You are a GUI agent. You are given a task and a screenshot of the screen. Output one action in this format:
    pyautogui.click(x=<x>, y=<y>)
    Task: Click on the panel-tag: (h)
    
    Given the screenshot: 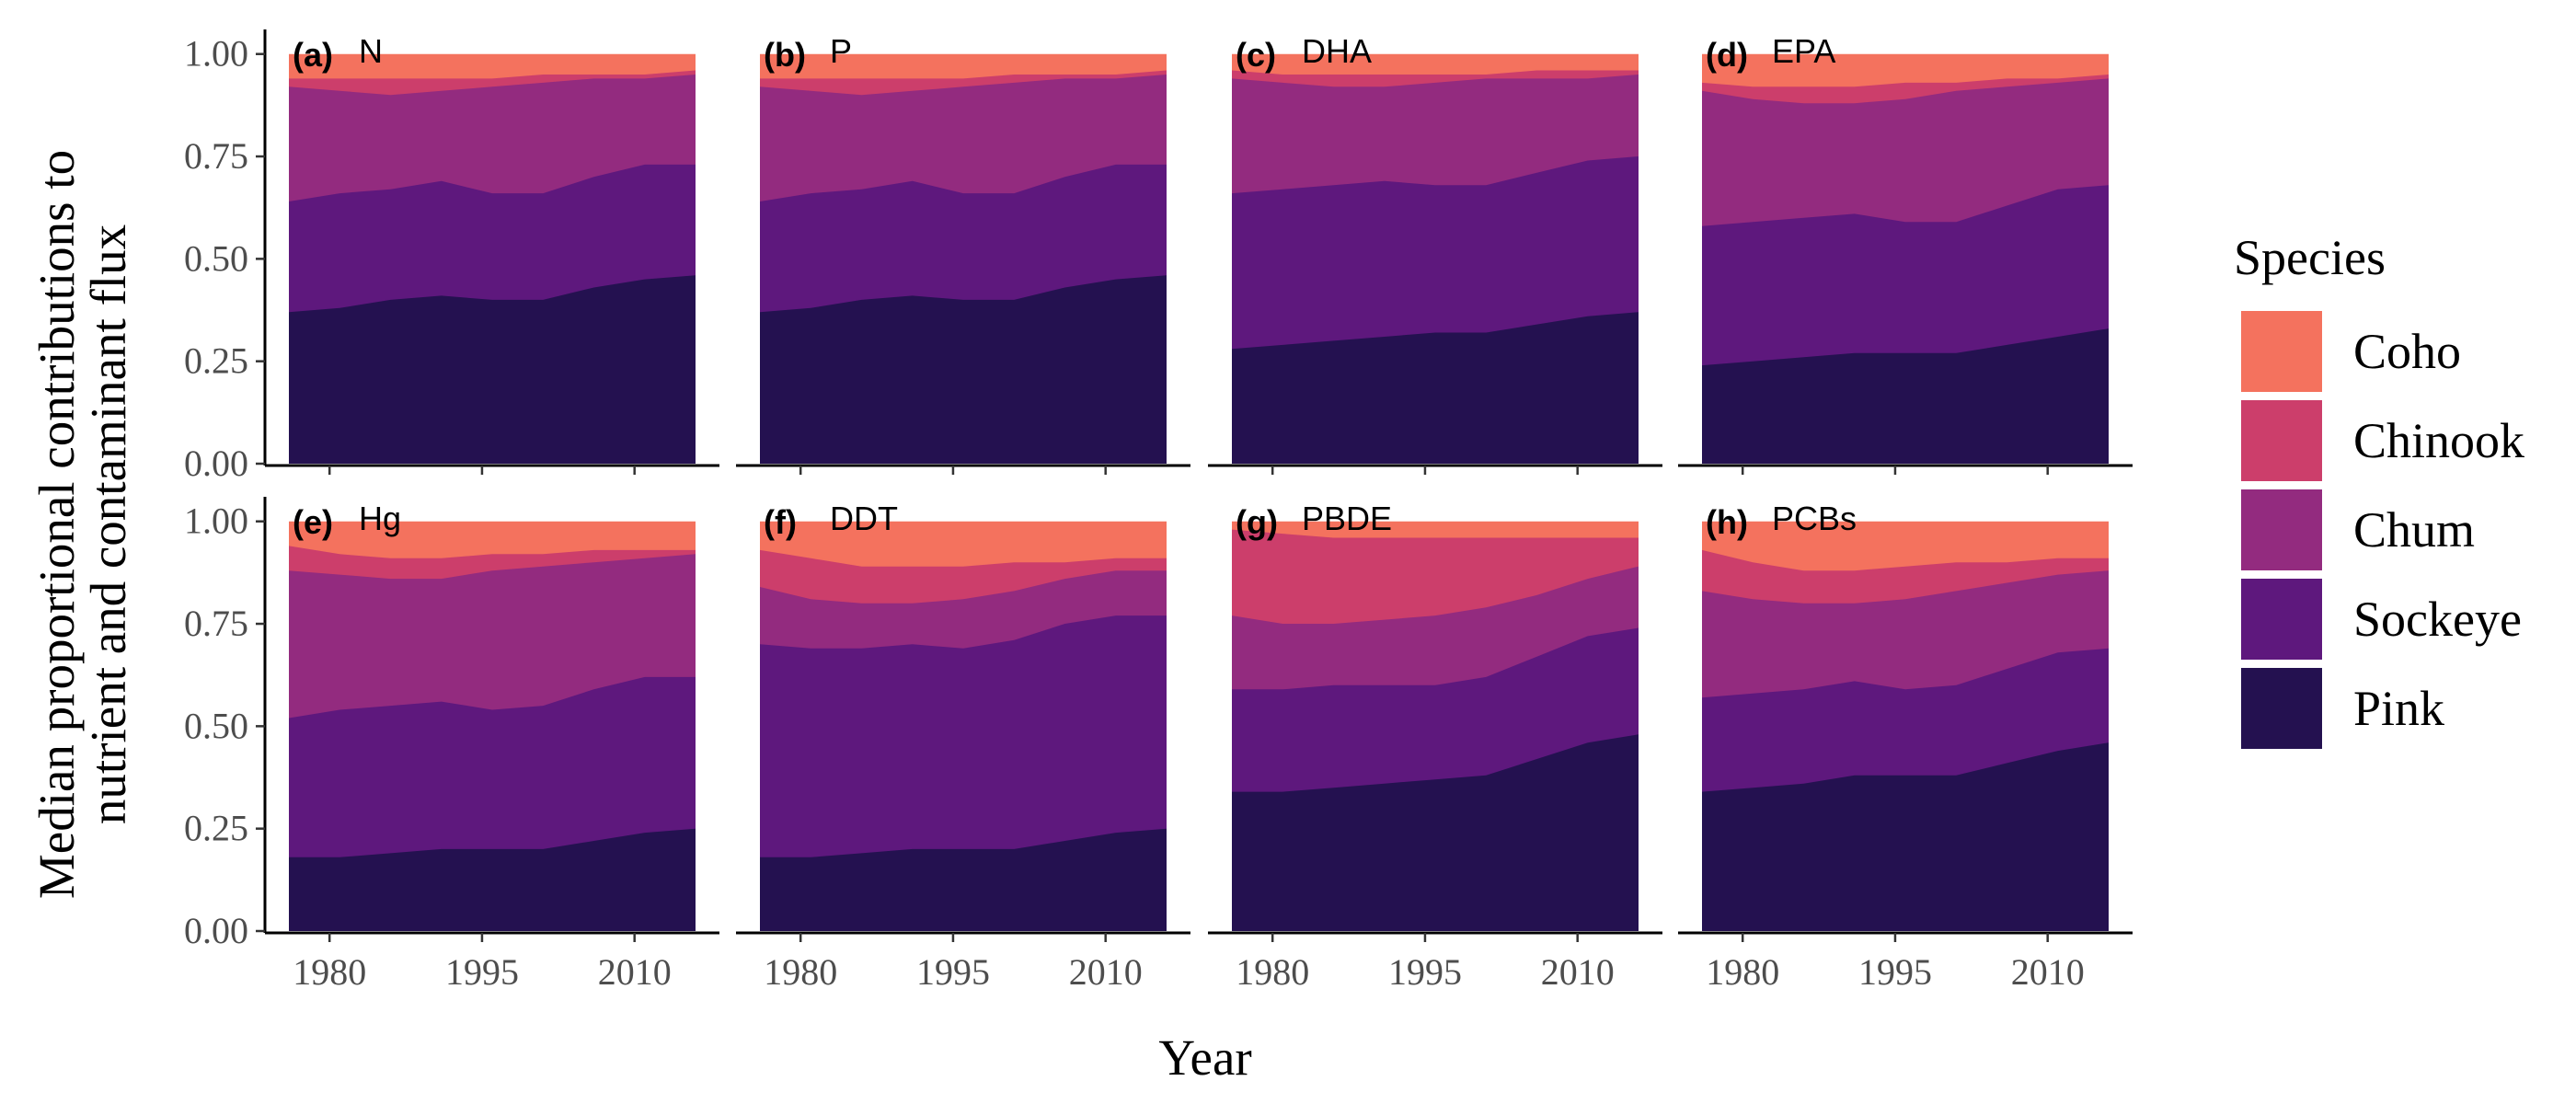 What is the action you would take?
    pyautogui.click(x=1727, y=522)
    